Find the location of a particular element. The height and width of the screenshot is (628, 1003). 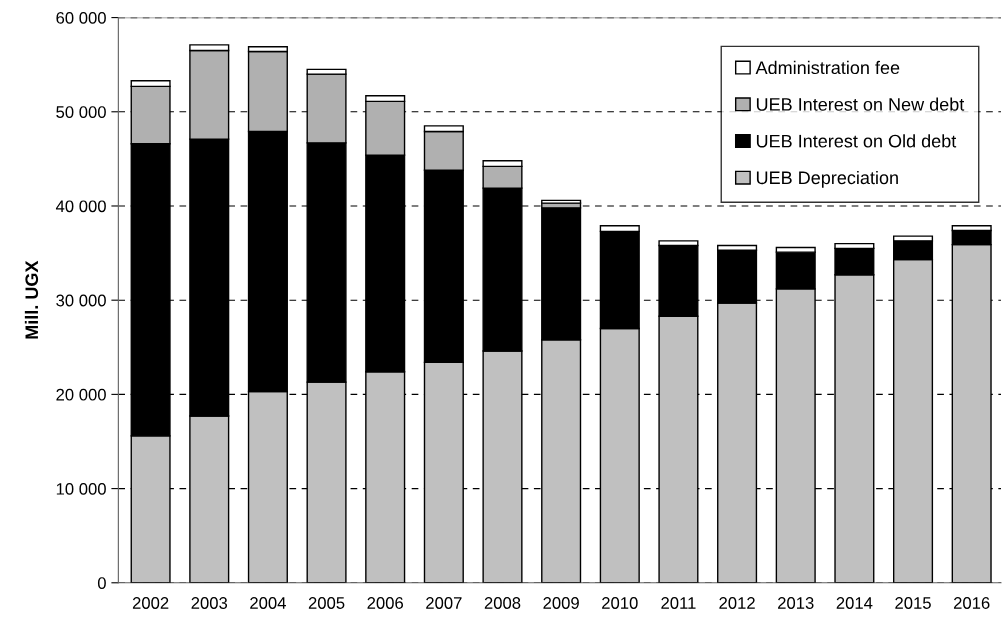

y-tick-label: 50 000 is located at coordinates (81, 112).